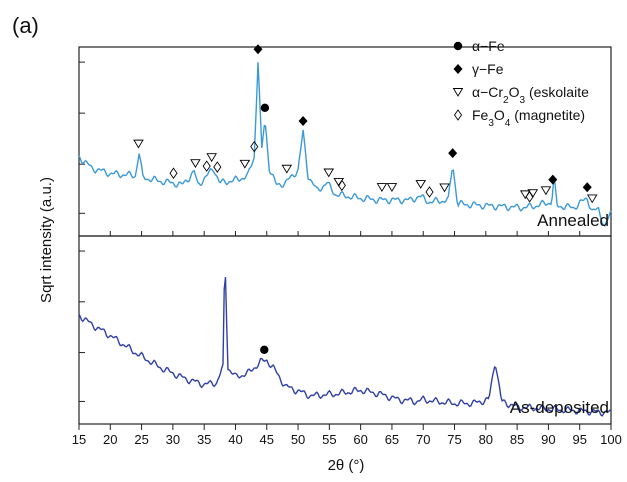 The width and height of the screenshot is (627, 482). What do you see at coordinates (579, 439) in the screenshot?
I see `x-tick-label: 95` at bounding box center [579, 439].